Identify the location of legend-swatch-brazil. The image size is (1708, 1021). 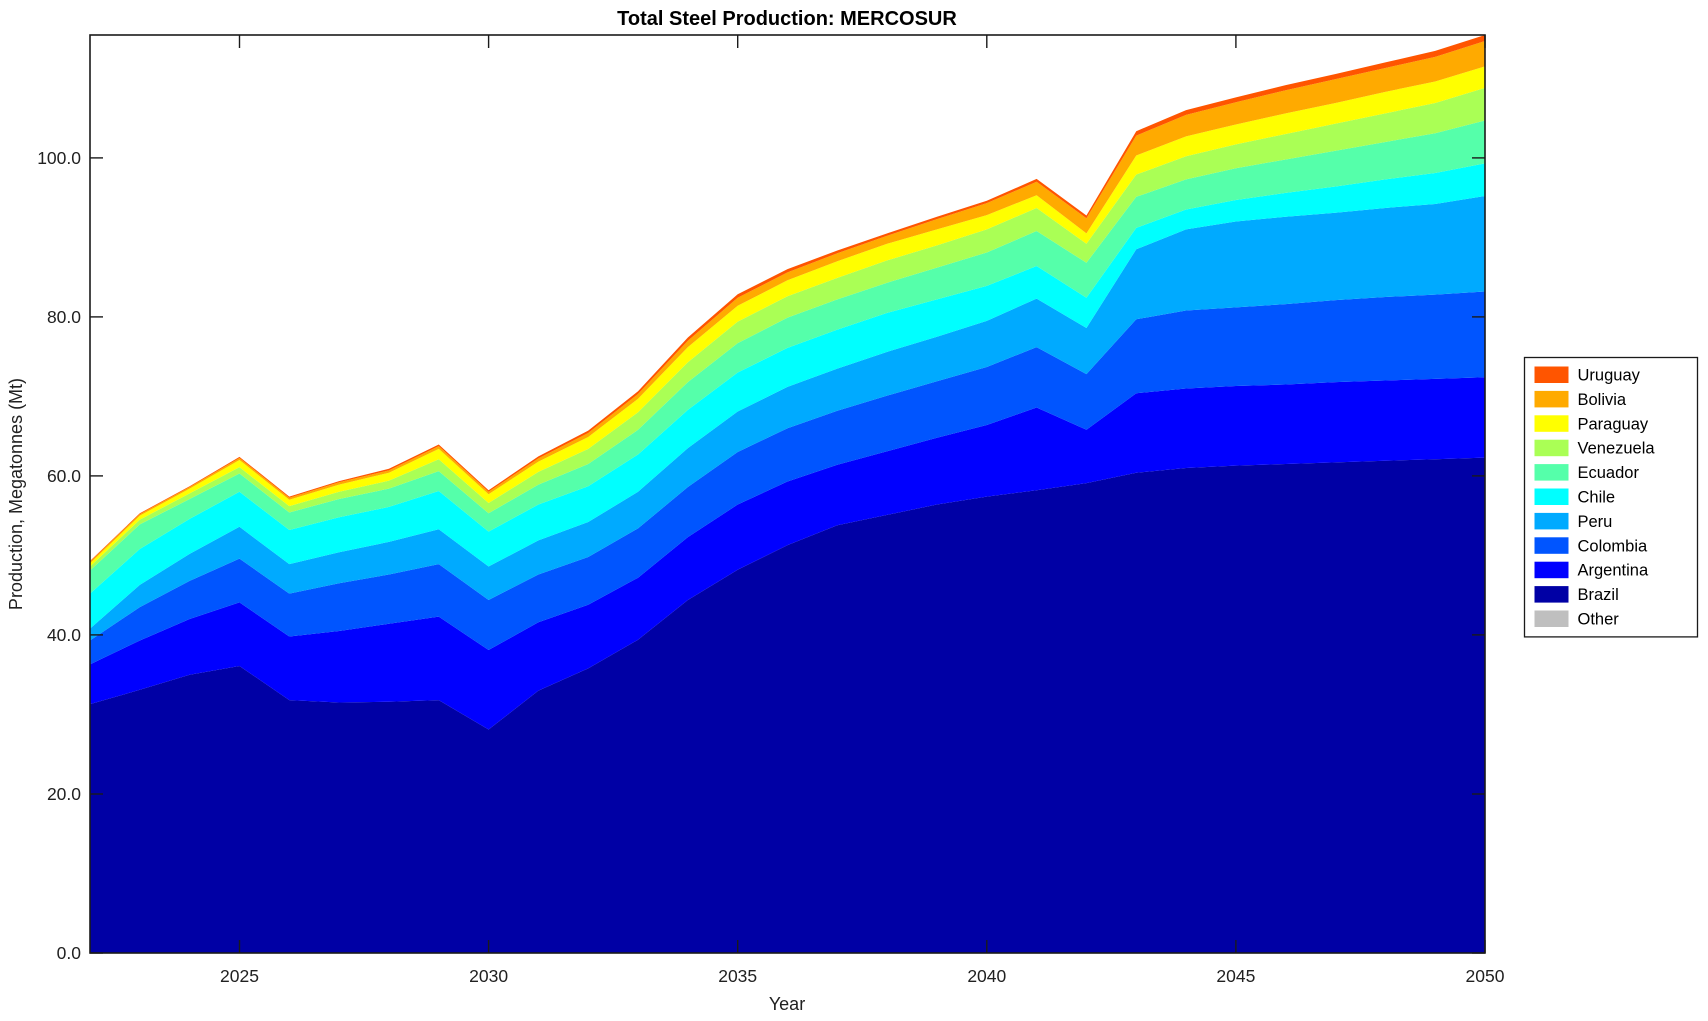
(1551, 594).